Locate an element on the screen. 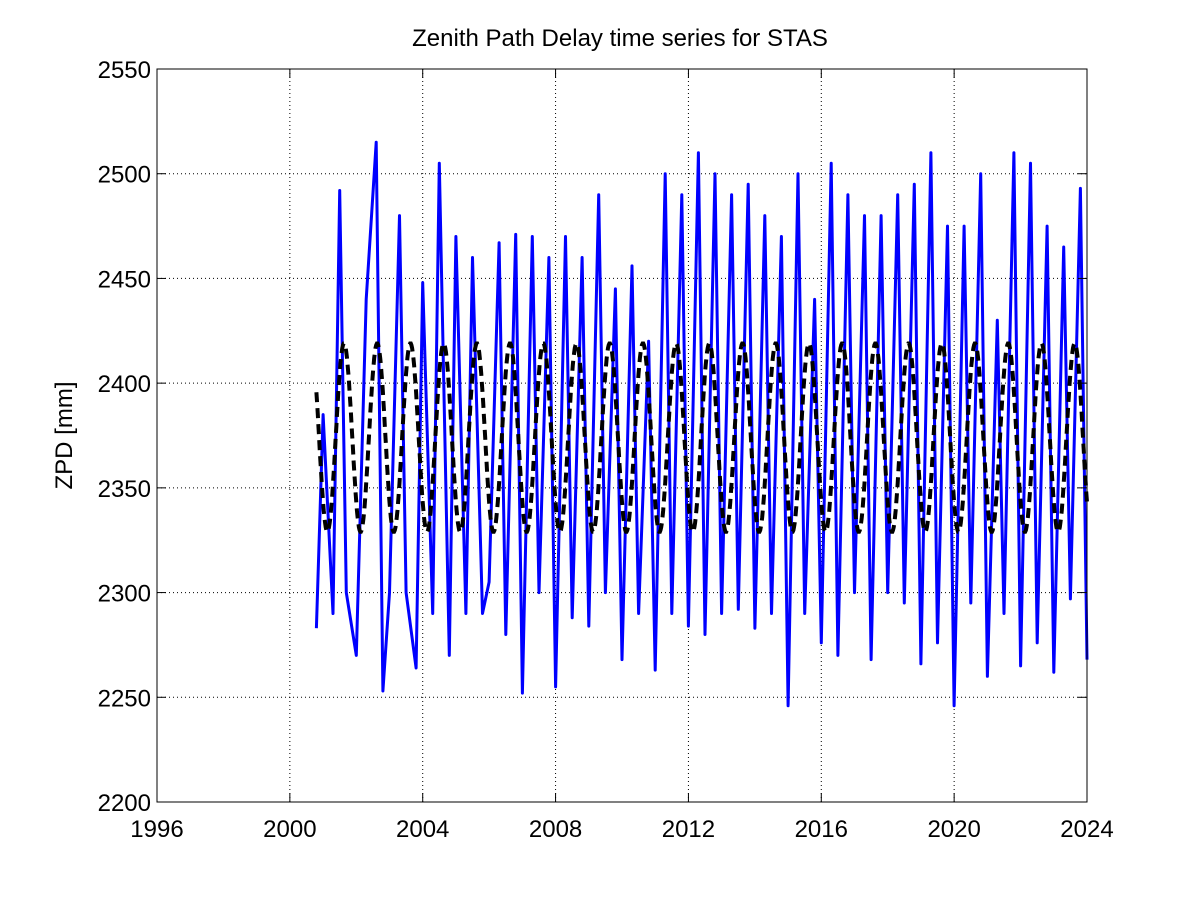  x-tick-label: 2000 is located at coordinates (289, 829).